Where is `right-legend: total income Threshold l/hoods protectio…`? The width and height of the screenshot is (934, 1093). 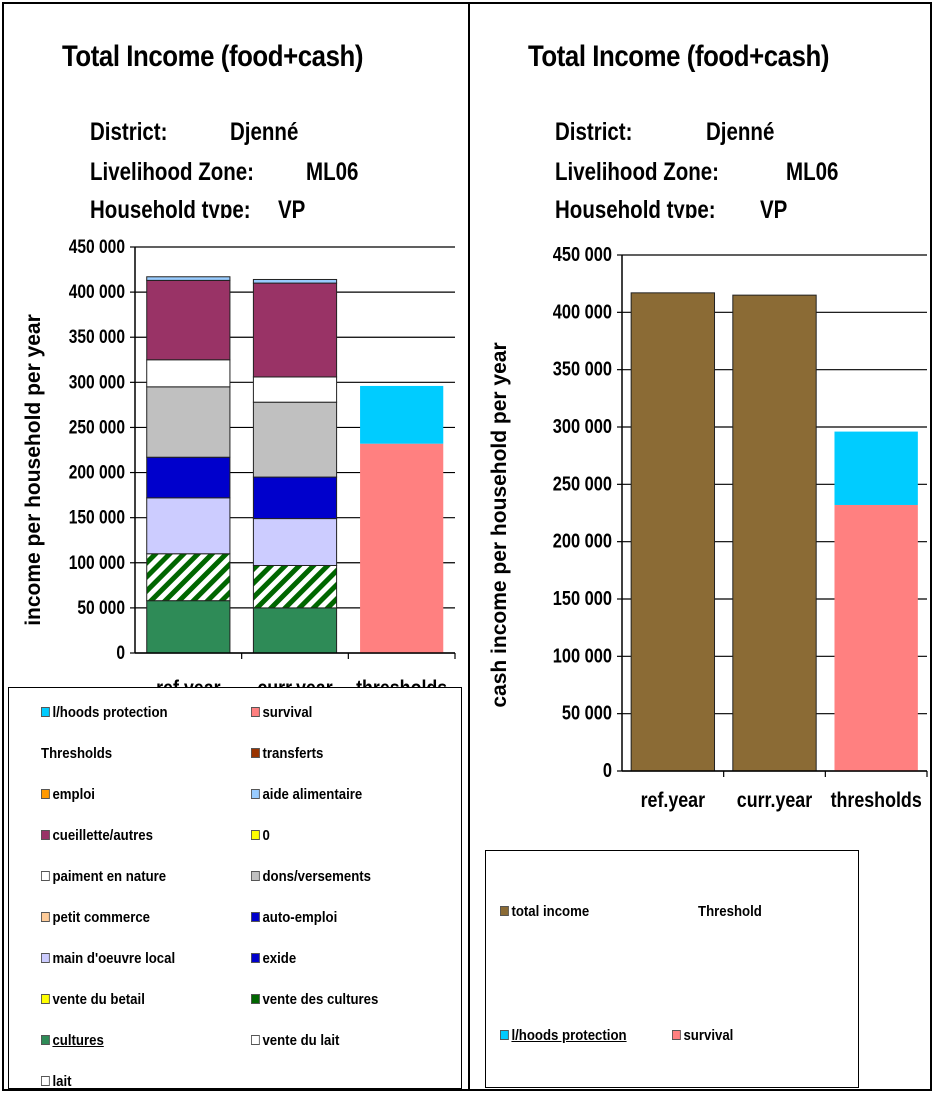
right-legend: total income Threshold l/hoods protectio… is located at coordinates (672, 969).